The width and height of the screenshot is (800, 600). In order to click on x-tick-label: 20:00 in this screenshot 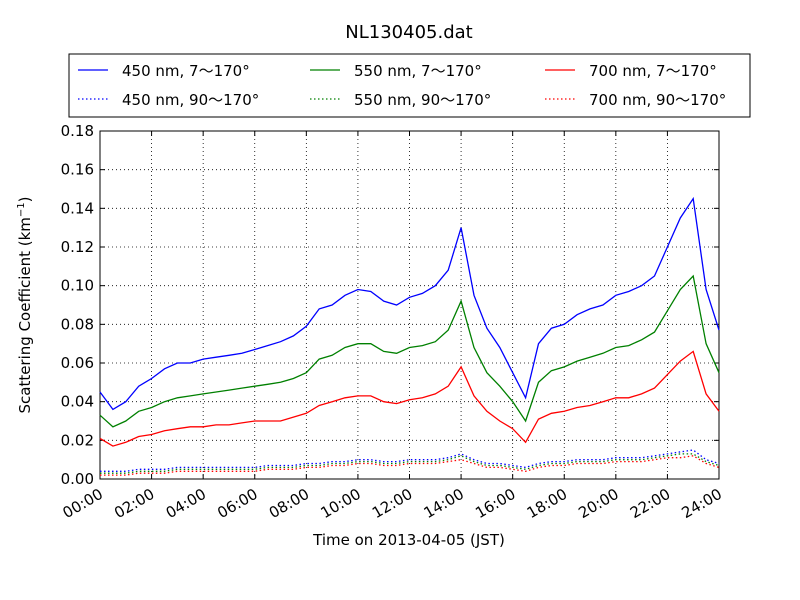, I will do `click(598, 503)`.